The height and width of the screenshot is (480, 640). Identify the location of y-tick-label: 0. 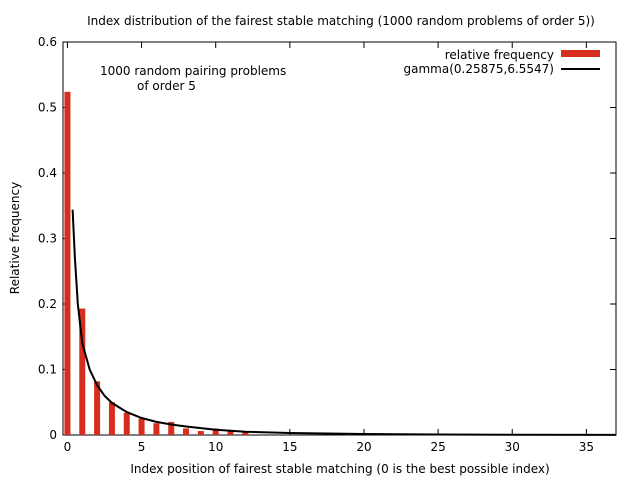
(53, 435).